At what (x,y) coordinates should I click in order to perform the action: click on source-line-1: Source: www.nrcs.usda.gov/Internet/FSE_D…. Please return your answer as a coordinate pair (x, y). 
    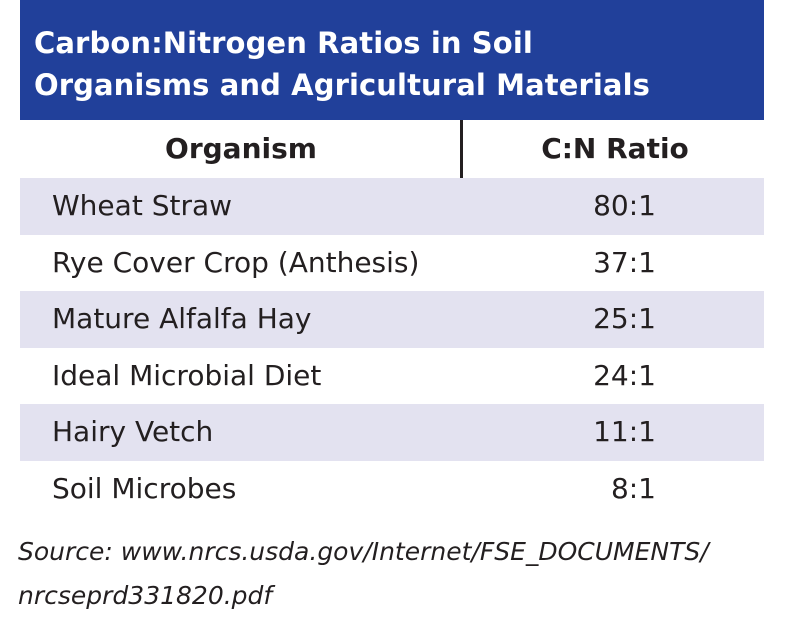
    Looking at the image, I should click on (363, 551).